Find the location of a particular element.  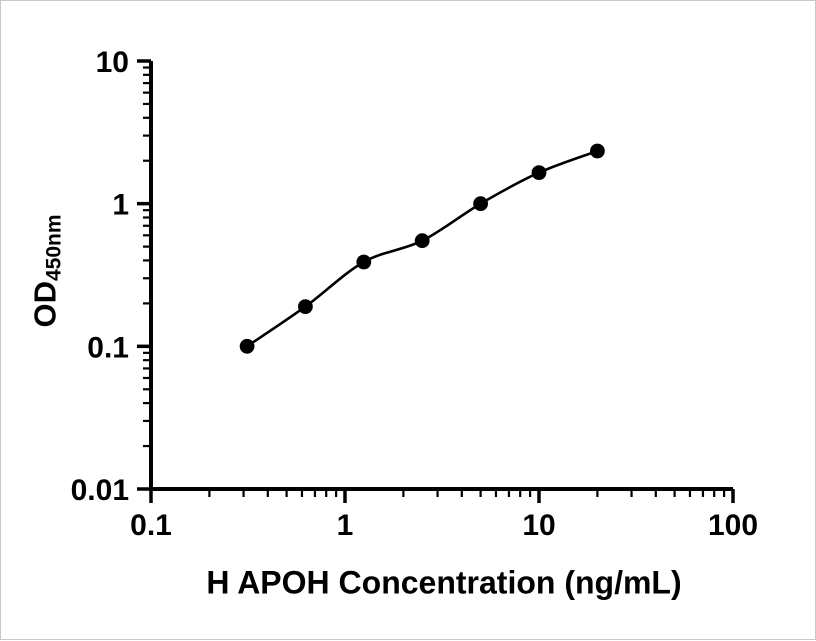

y-tick-label: 0.01 is located at coordinates (100, 490).